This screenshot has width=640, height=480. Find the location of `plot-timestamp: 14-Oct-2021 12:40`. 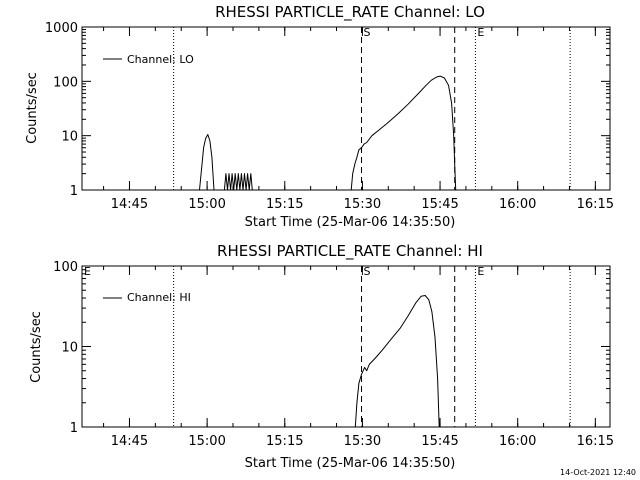

plot-timestamp: 14-Oct-2021 12:40 is located at coordinates (598, 472).